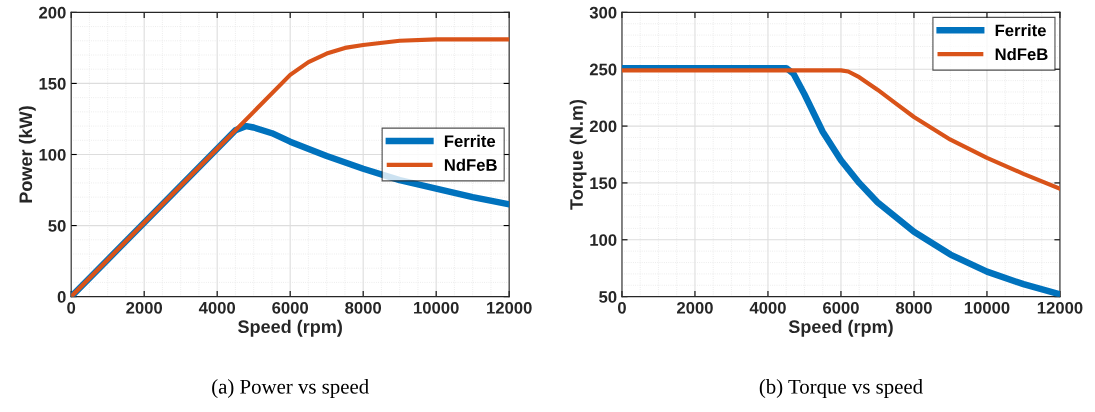 The height and width of the screenshot is (412, 1095). What do you see at coordinates (603, 69) in the screenshot?
I see `y-tick-label: 250` at bounding box center [603, 69].